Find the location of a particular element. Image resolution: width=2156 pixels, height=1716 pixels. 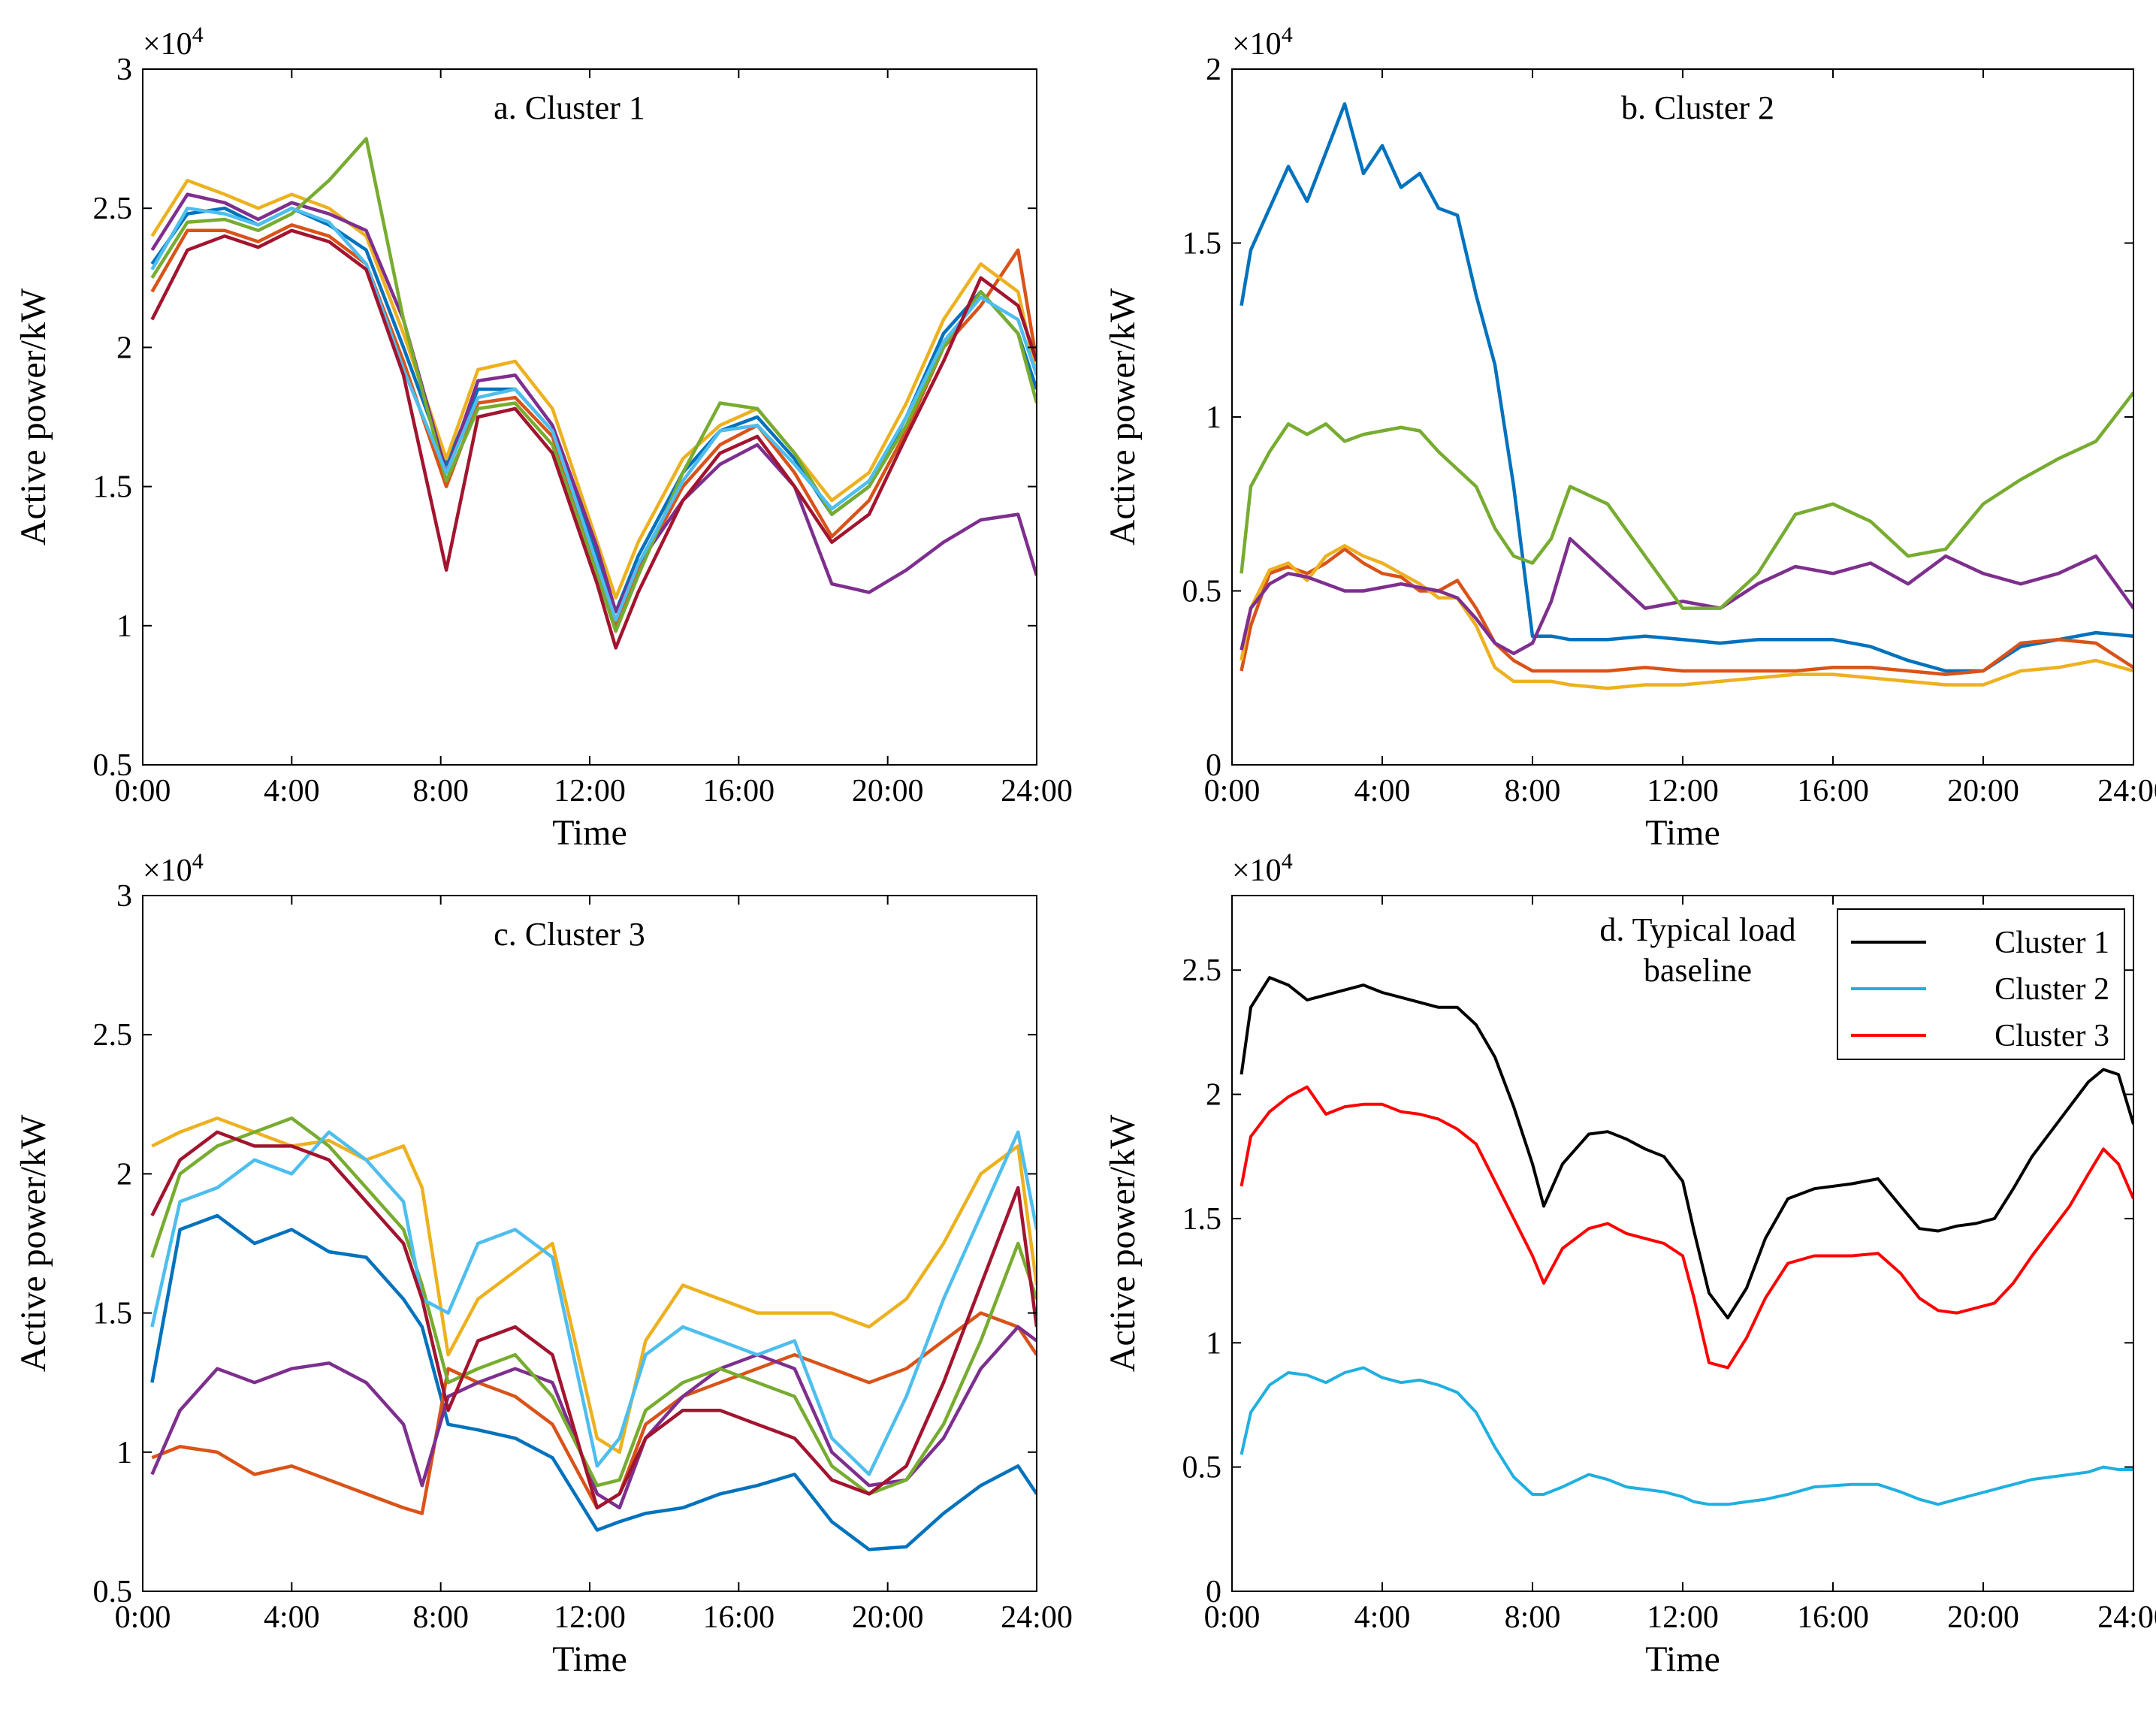

legend-label: Cluster 3 is located at coordinates (2051, 1036).